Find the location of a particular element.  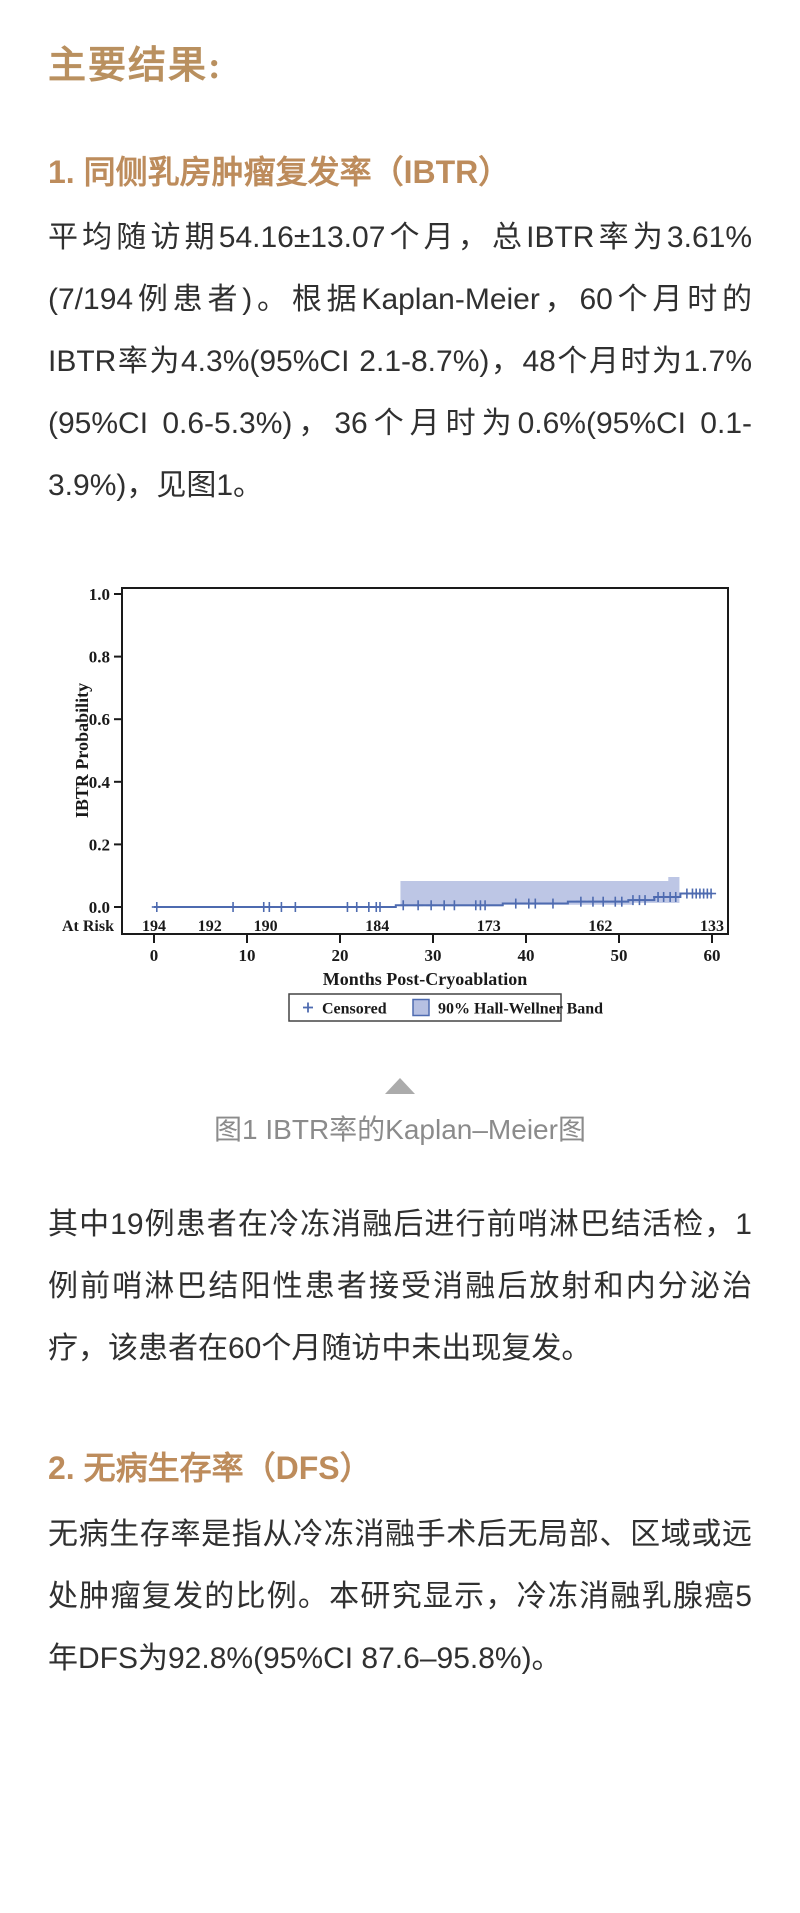

figure-1-caption: 图1 IBTR率的Kaplan–Meier图 is located at coordinates (400, 1130).